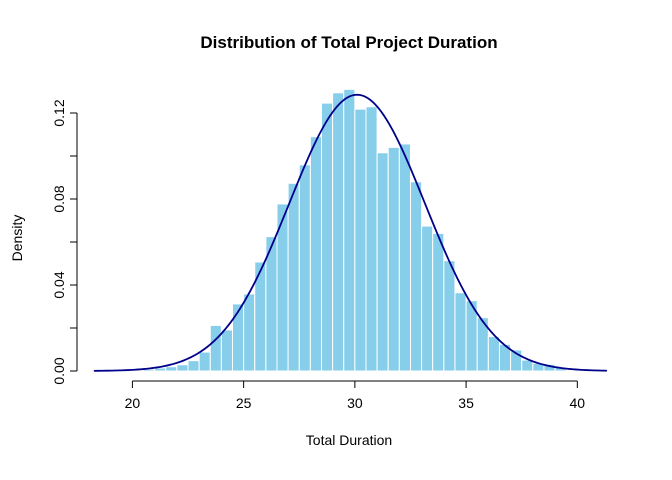  What do you see at coordinates (244, 403) in the screenshot?
I see `x-axis-tick-label: 25` at bounding box center [244, 403].